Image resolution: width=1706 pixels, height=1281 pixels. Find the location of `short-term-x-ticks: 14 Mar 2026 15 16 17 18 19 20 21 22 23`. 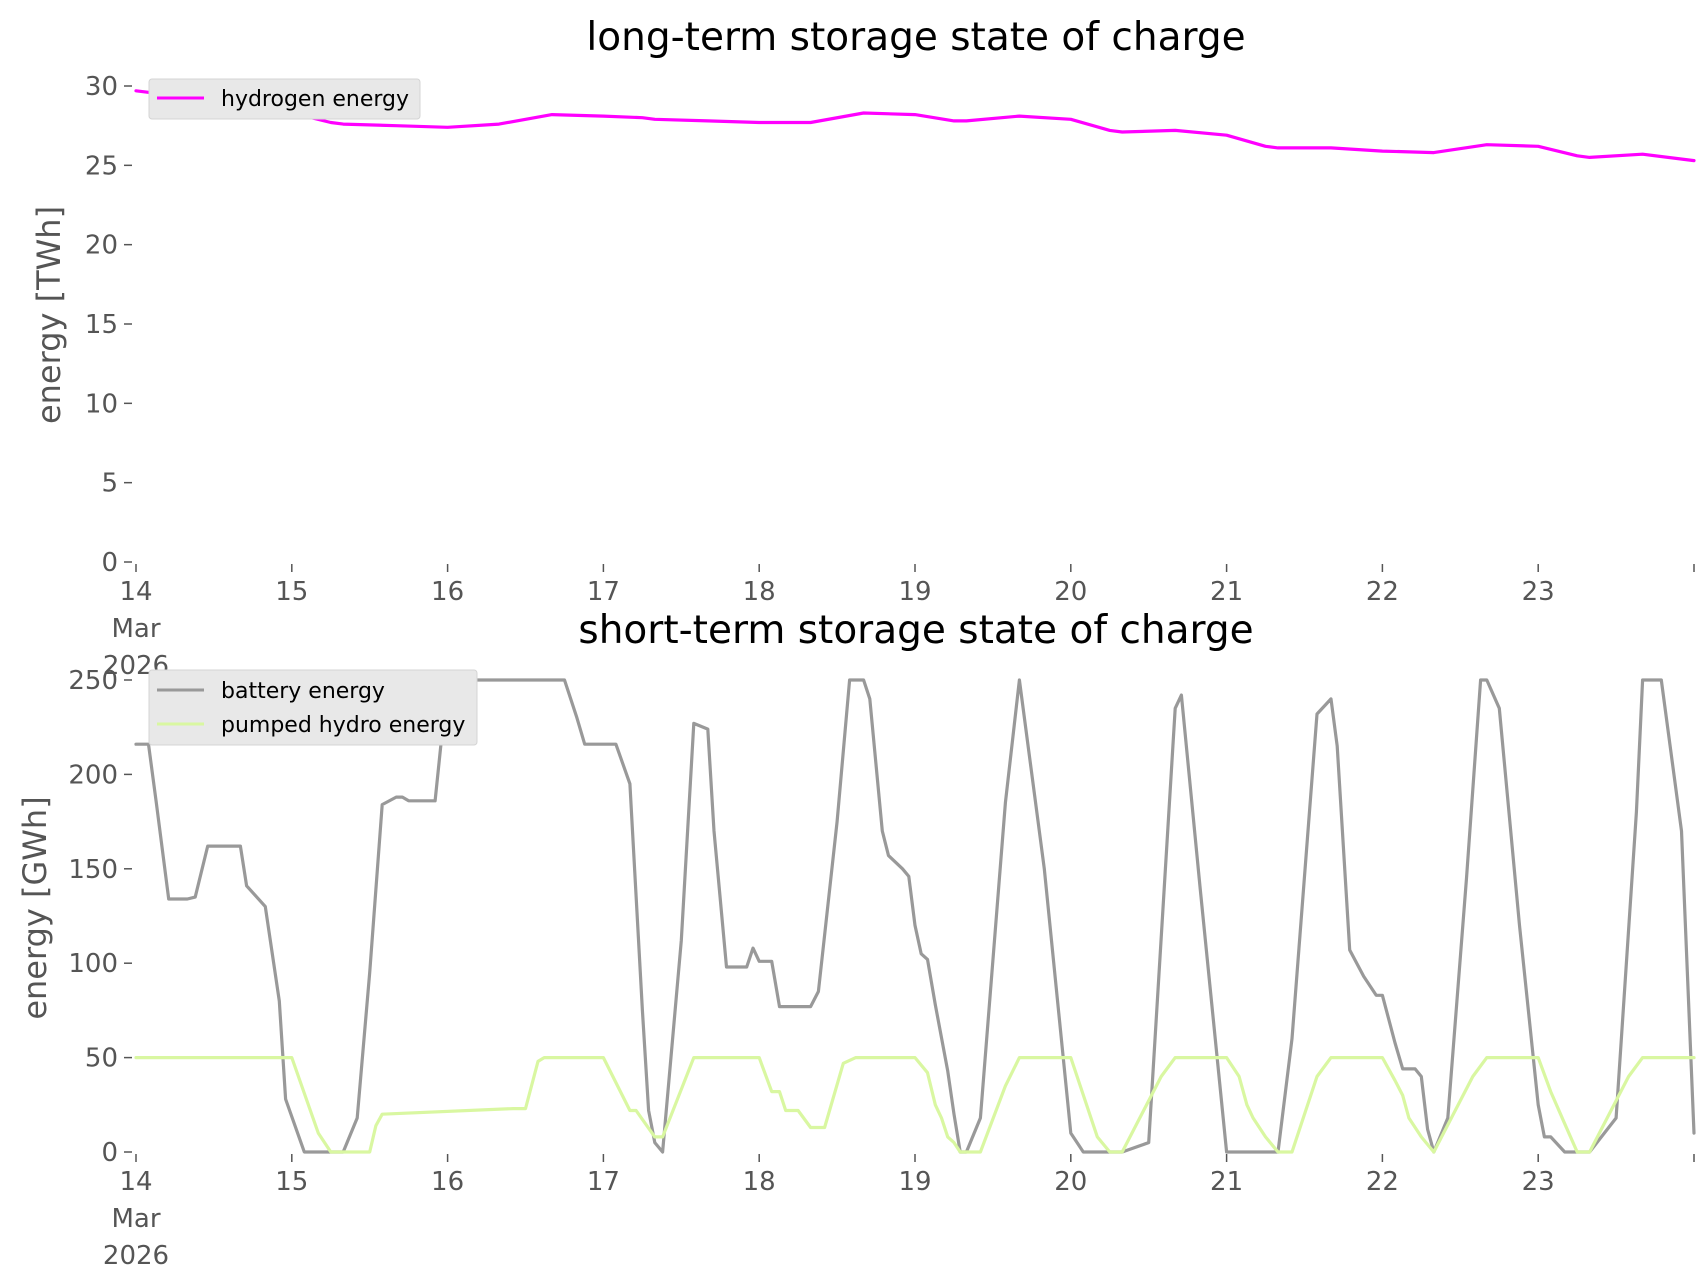

short-term-x-ticks: 14 Mar 2026 15 16 17 18 19 20 21 22 23 is located at coordinates (899, 1212).